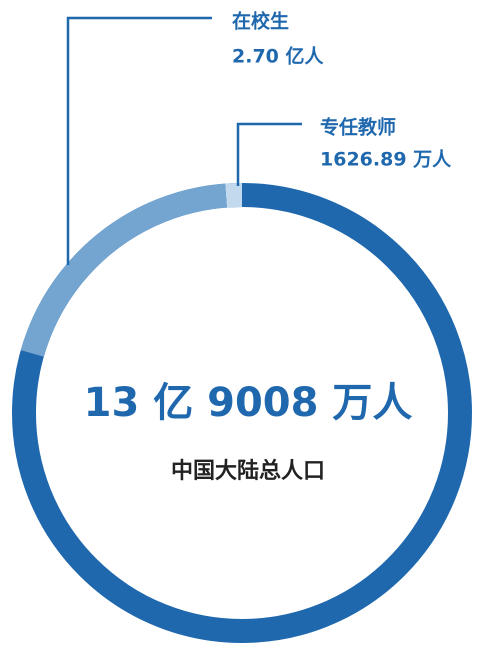 Image resolution: width=484 pixels, height=646 pixels. What do you see at coordinates (248, 403) in the screenshot?
I see `center-total: 13 亿 9008 万人` at bounding box center [248, 403].